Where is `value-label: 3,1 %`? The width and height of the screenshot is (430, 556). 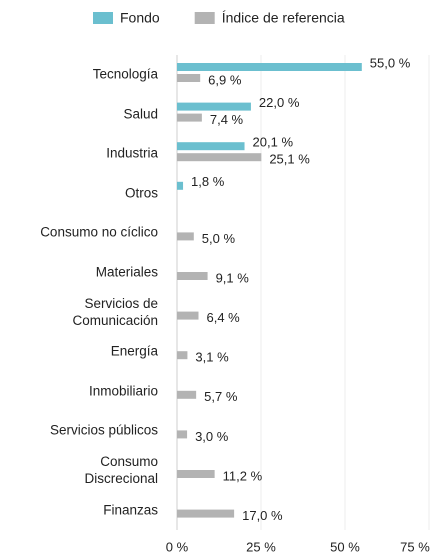
value-label: 3,1 % is located at coordinates (212, 357).